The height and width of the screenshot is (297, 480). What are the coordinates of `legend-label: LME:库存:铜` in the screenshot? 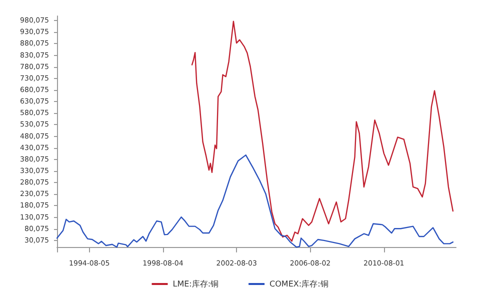 It's located at (195, 284).